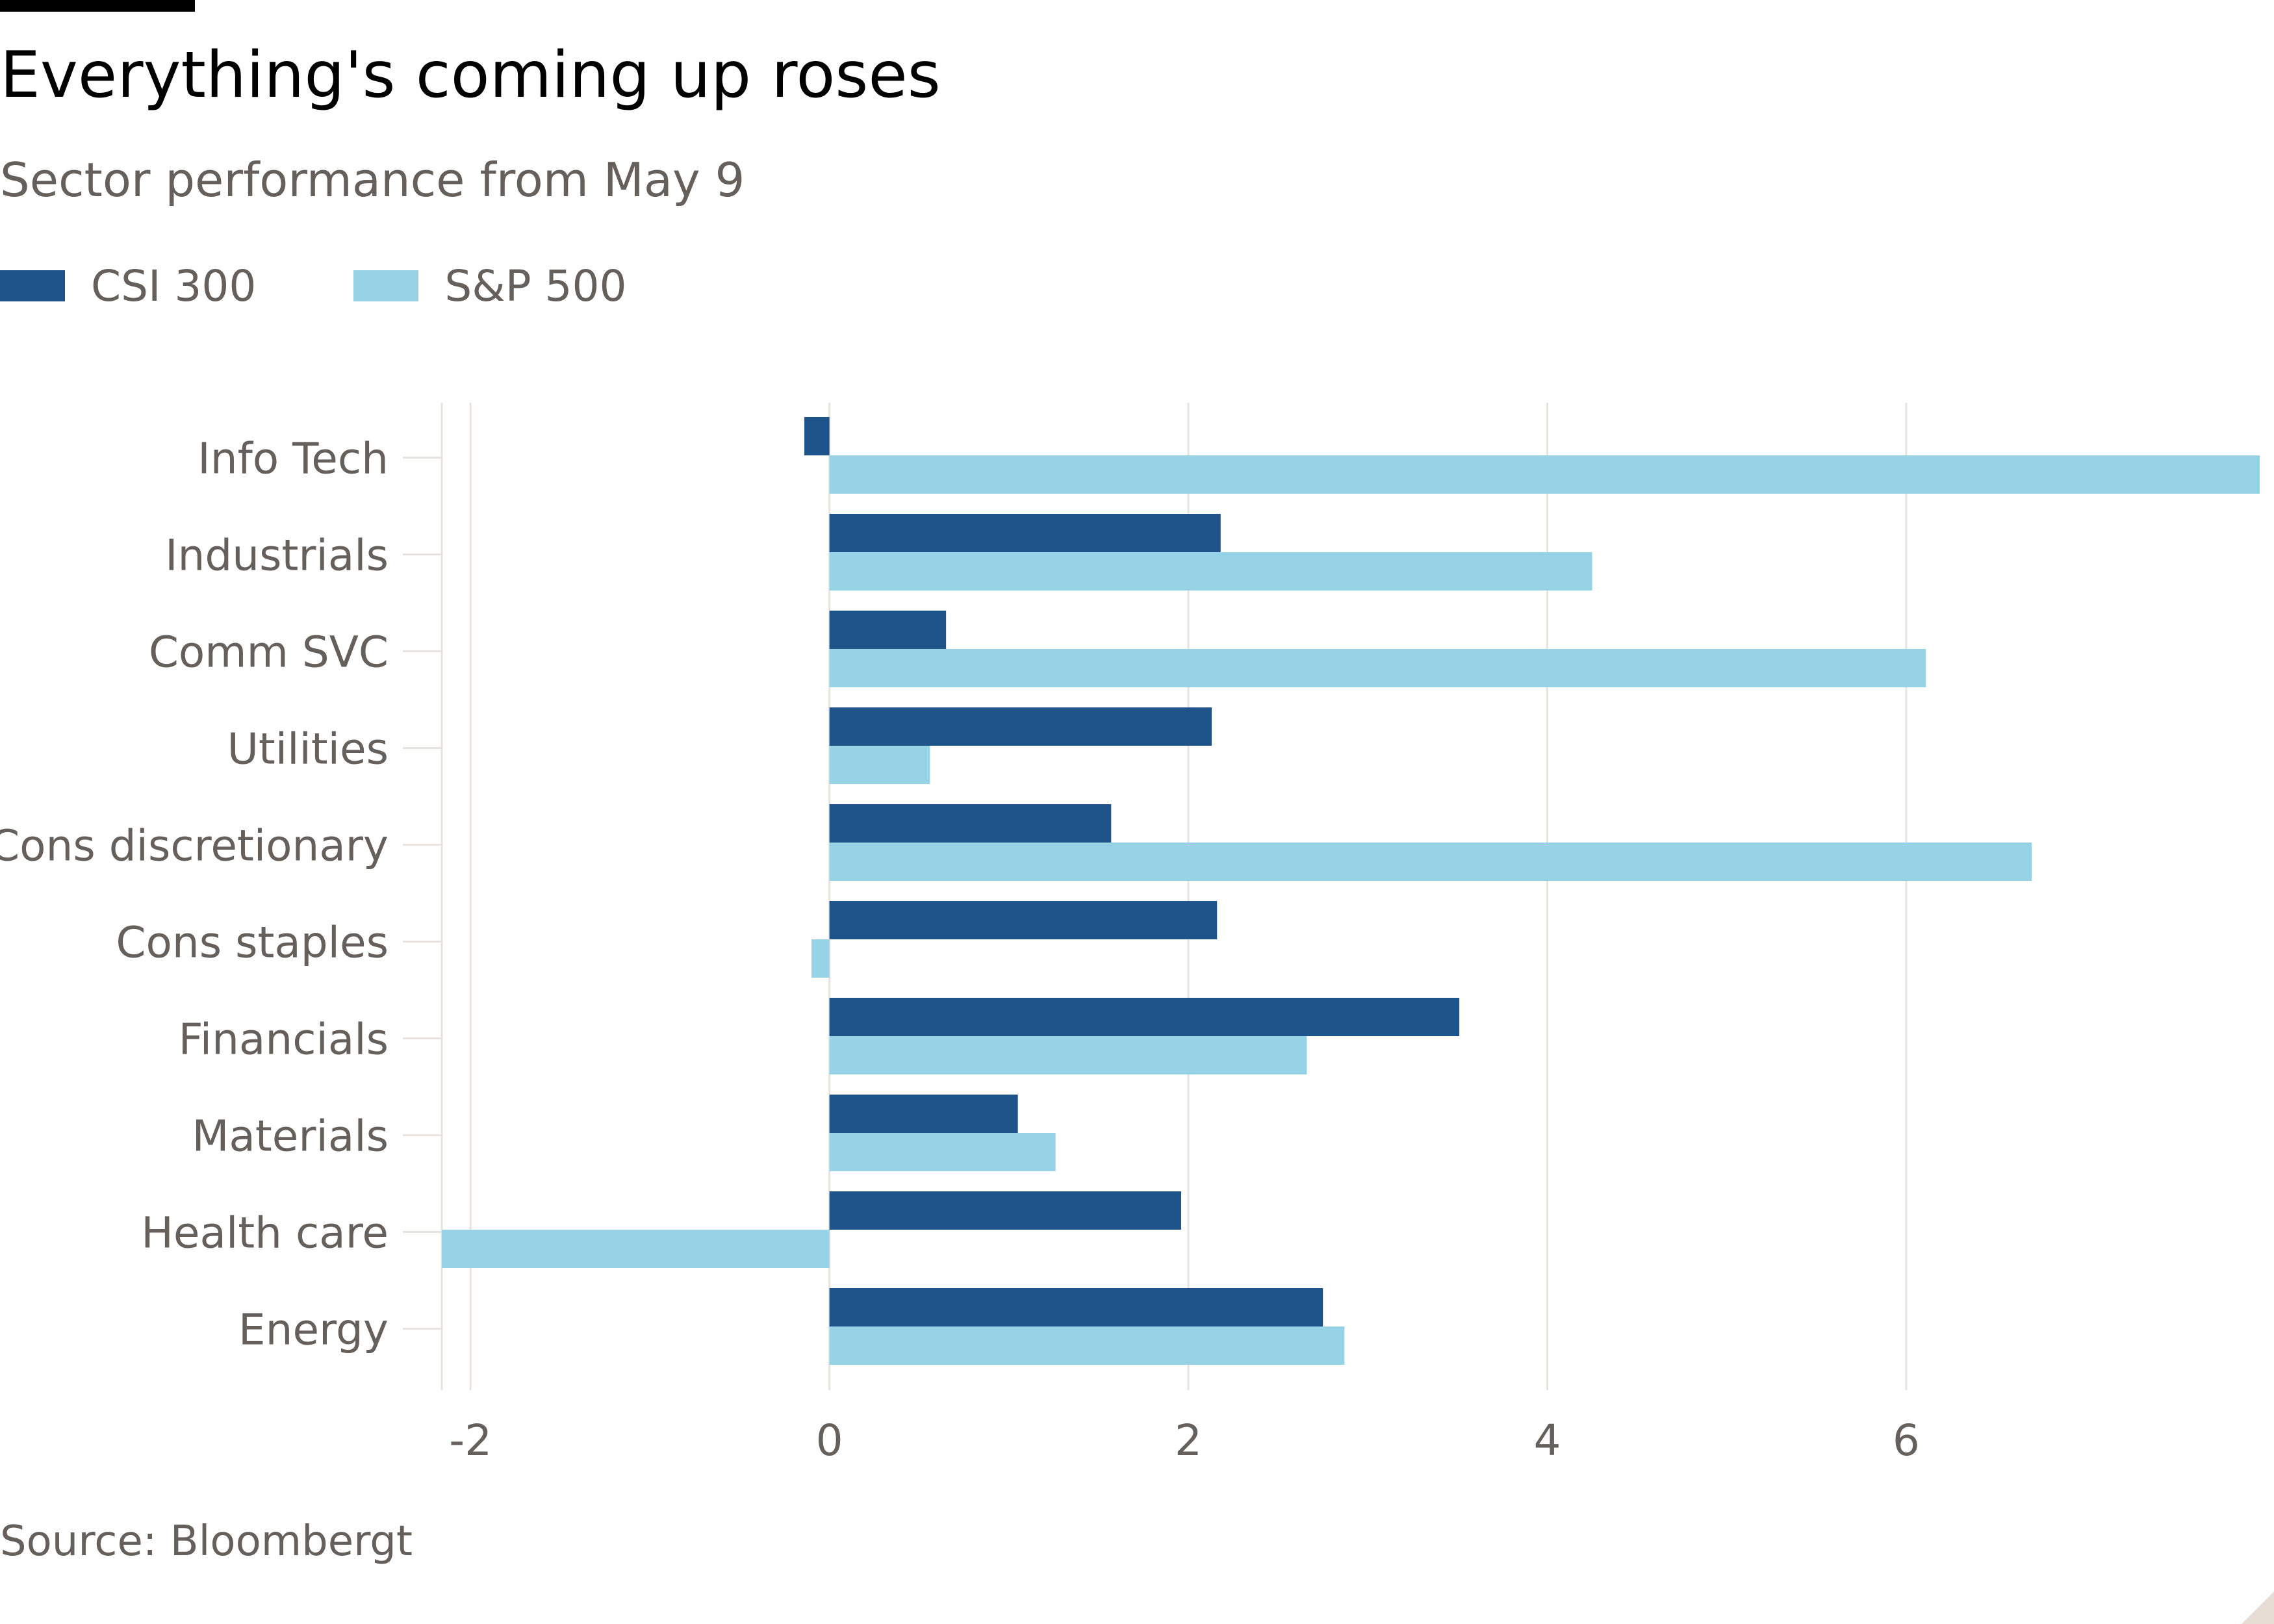 This screenshot has width=2274, height=1624. I want to click on category-label: Cons staples, so click(252, 943).